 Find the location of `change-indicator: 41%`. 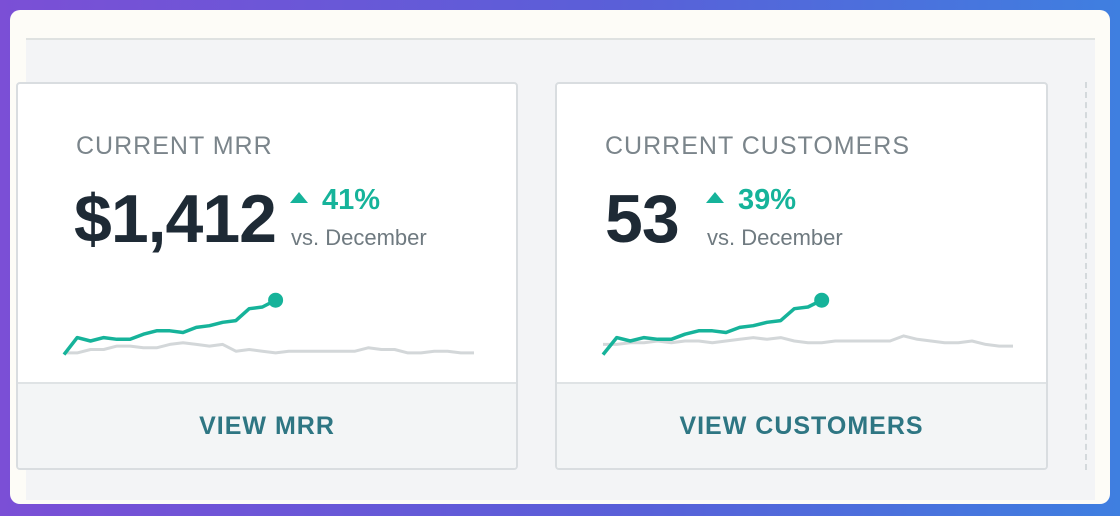

change-indicator: 41% is located at coordinates (335, 200).